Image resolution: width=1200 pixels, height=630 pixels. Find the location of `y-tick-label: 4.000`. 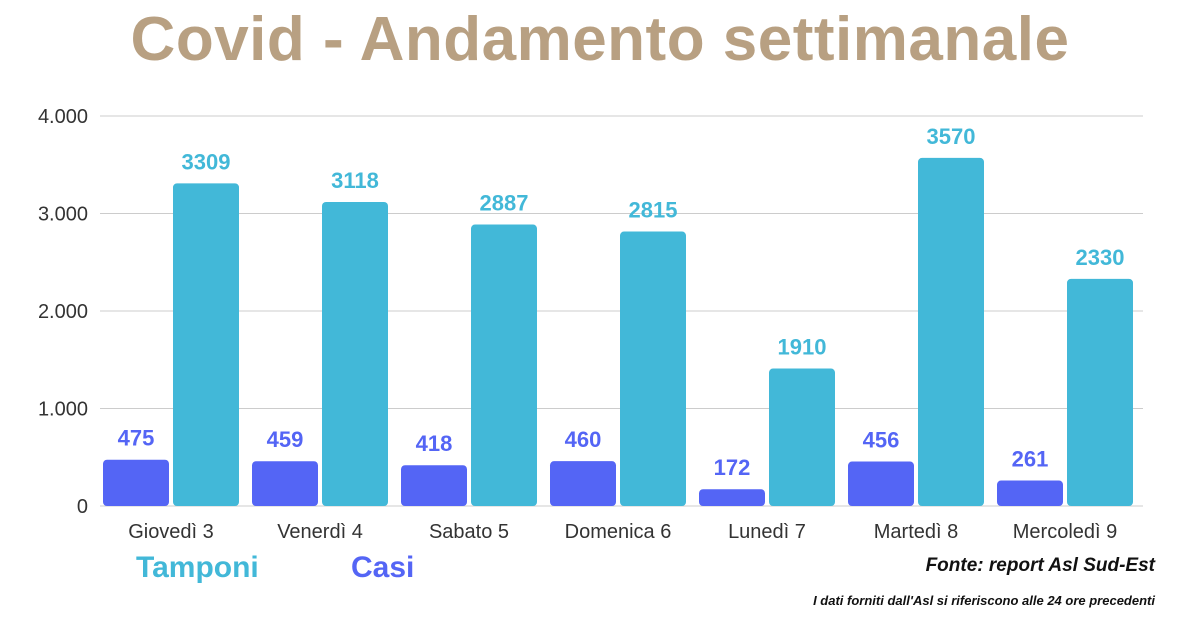

y-tick-label: 4.000 is located at coordinates (63, 117).